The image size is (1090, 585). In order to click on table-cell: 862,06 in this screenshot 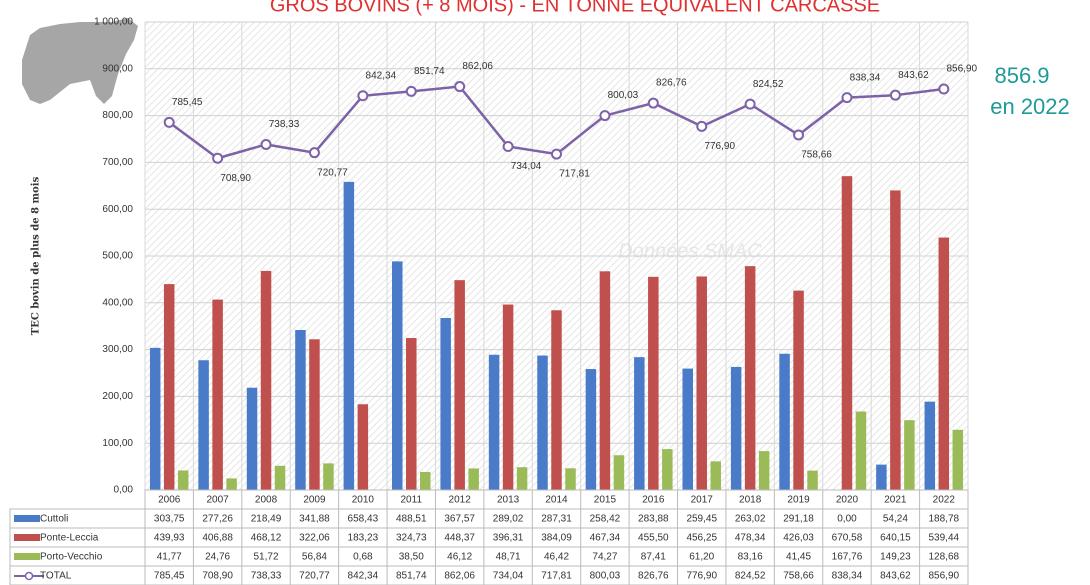, I will do `click(459, 576)`.